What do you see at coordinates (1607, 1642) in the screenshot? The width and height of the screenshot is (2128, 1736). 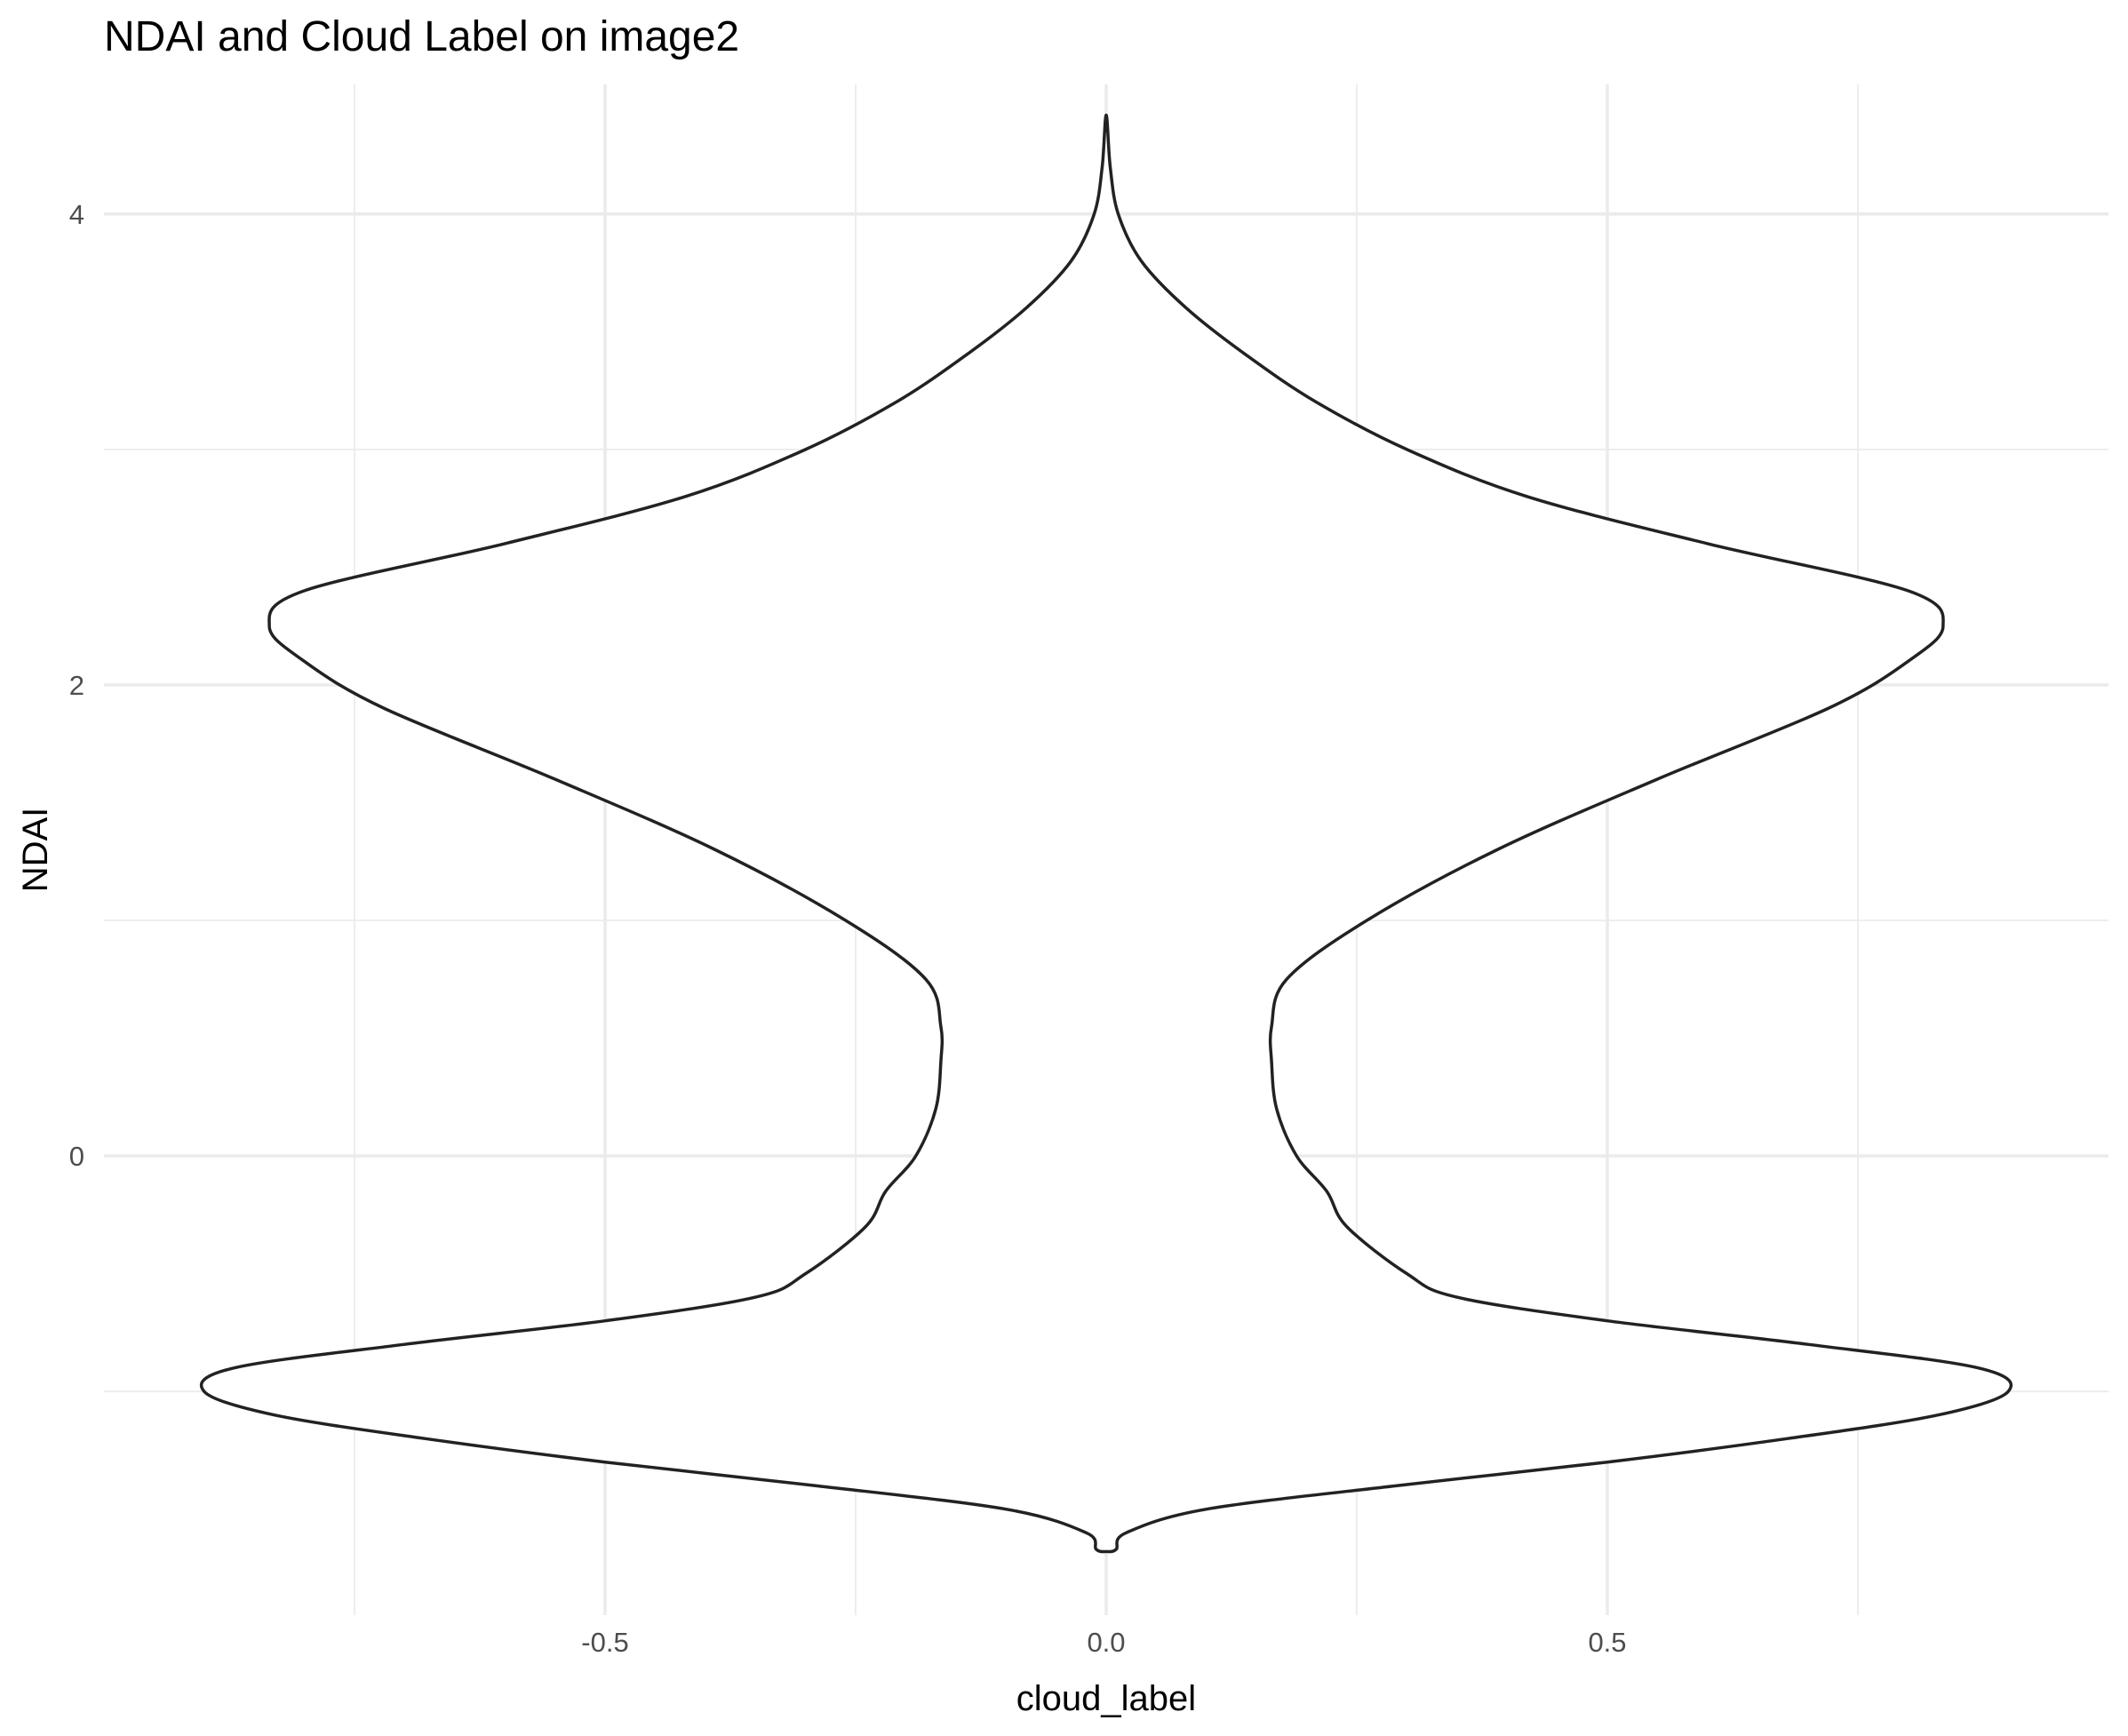 I see `x-tick-label: 0.5` at bounding box center [1607, 1642].